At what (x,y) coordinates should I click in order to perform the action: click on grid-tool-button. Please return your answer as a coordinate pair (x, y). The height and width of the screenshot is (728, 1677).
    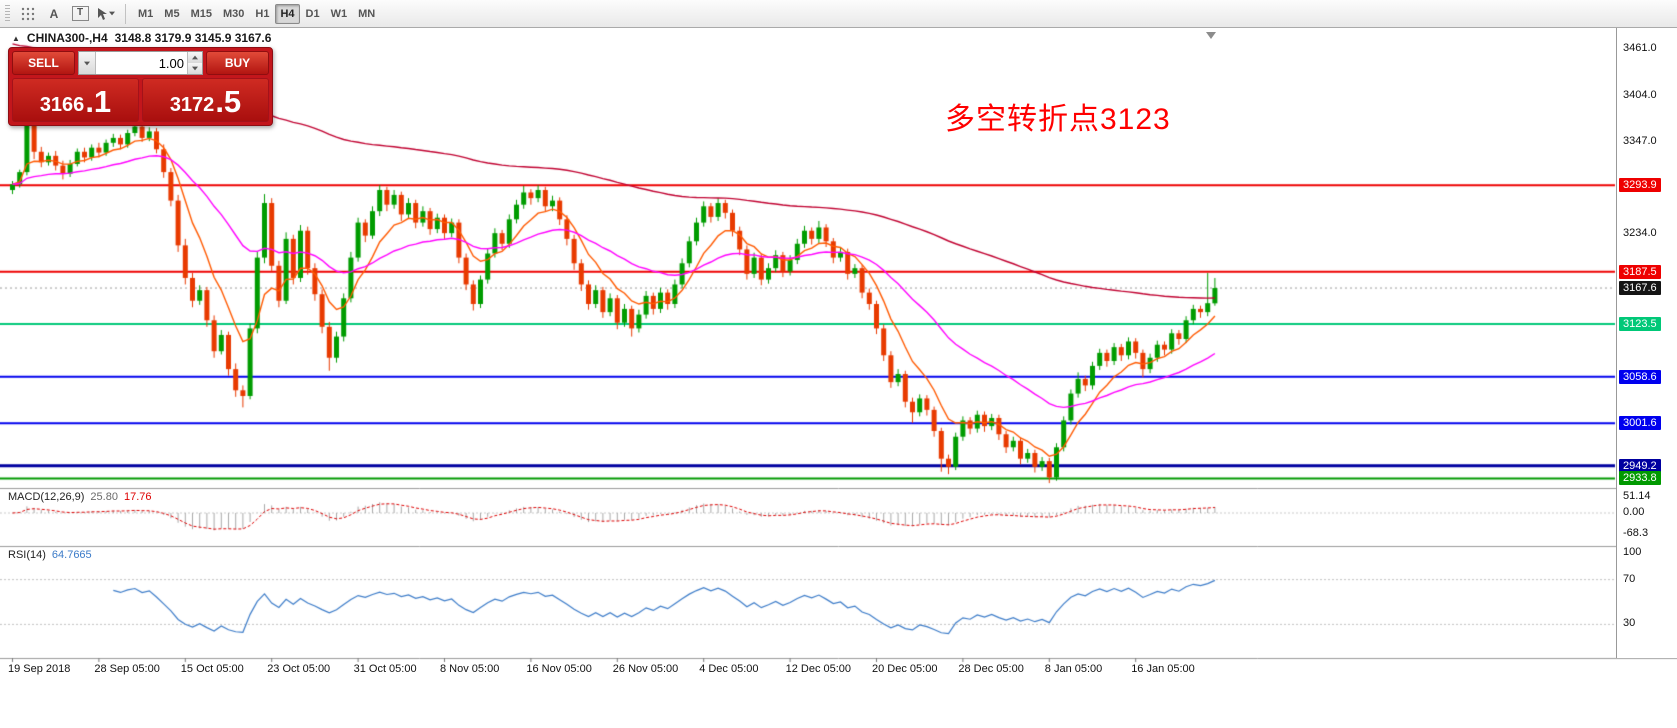
    Looking at the image, I should click on (28, 14).